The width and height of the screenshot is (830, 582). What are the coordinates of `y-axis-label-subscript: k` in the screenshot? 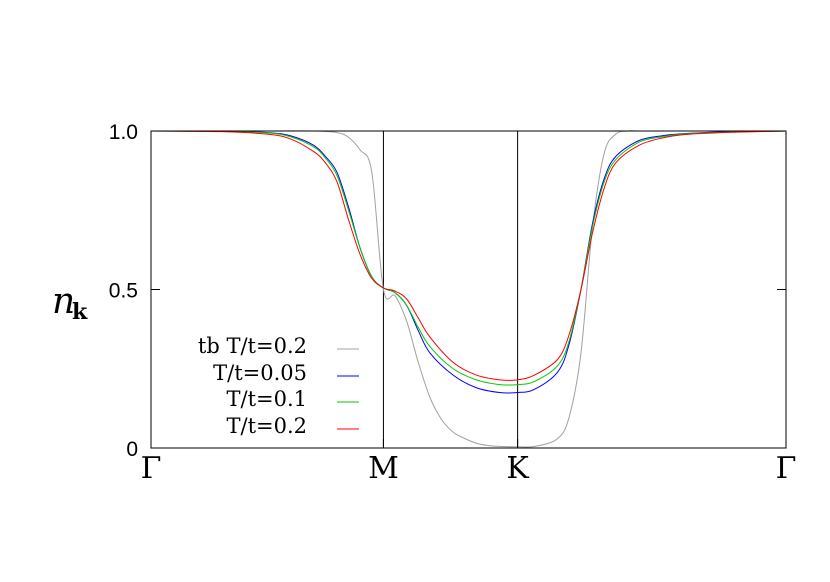 It's located at (80, 312).